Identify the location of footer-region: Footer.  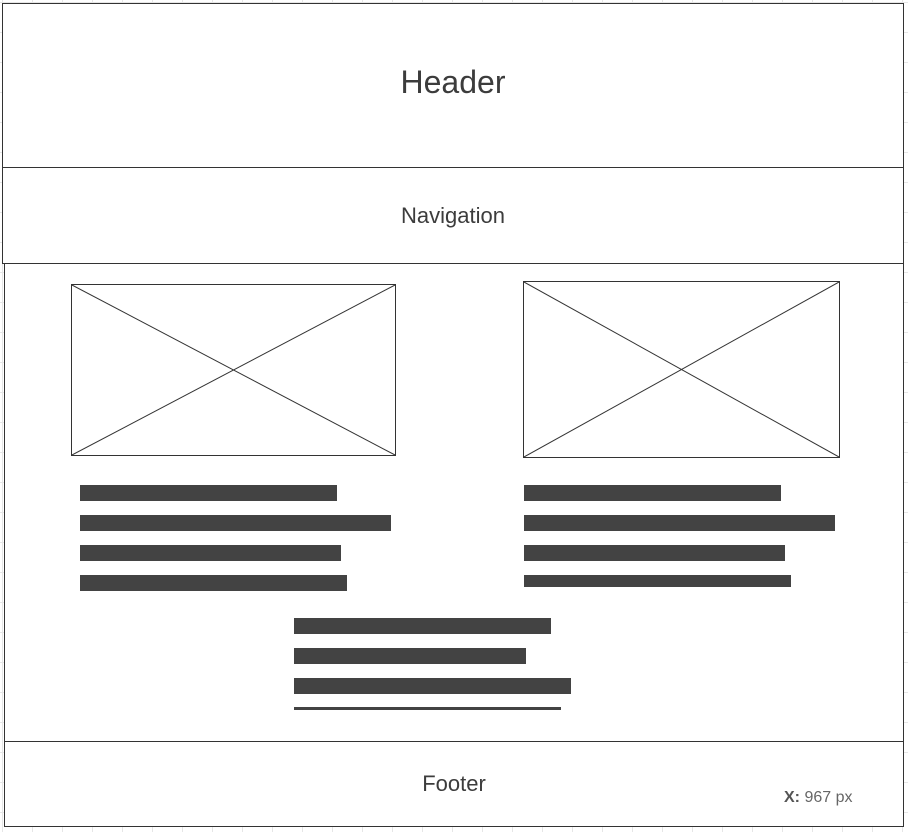
(454, 784).